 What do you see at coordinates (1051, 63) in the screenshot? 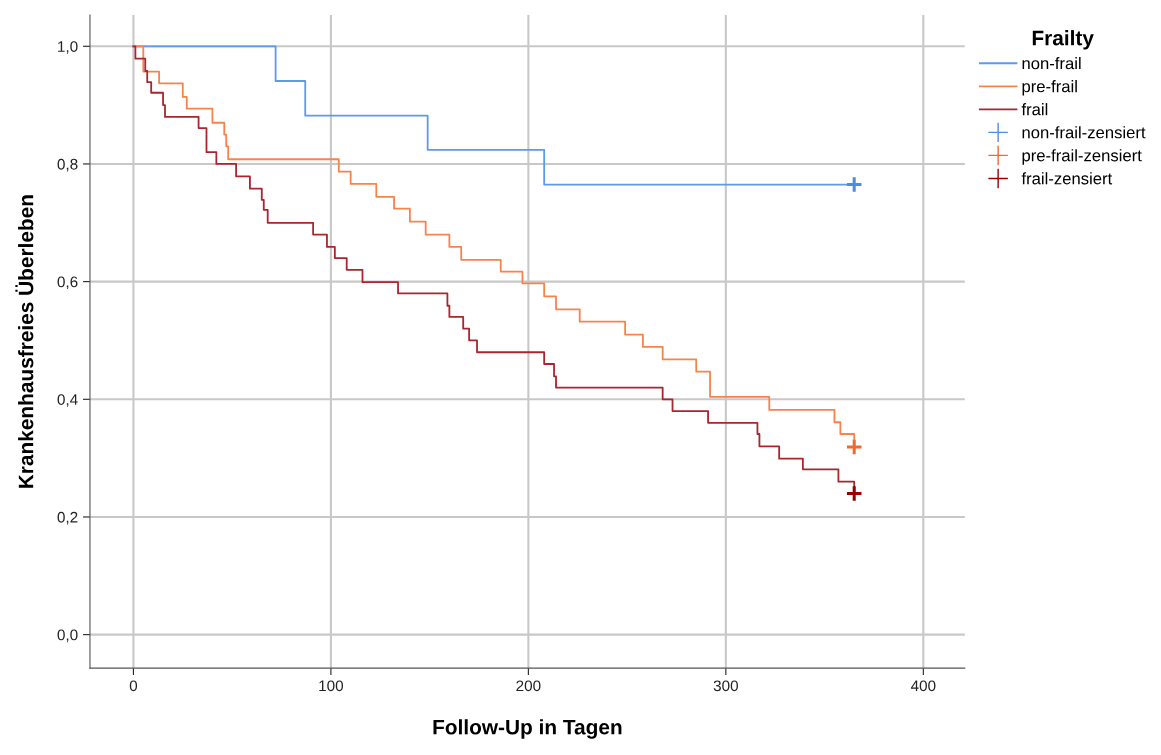
I see `legend-label: non-frail` at bounding box center [1051, 63].